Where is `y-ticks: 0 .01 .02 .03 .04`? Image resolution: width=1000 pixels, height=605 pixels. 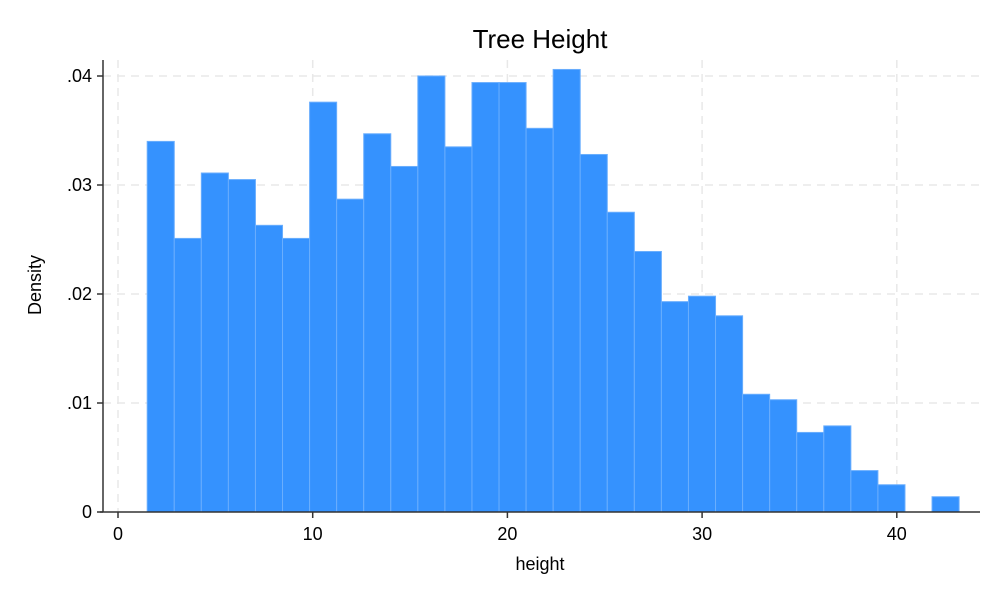
y-ticks: 0 .01 .02 .03 .04 is located at coordinates (85, 294).